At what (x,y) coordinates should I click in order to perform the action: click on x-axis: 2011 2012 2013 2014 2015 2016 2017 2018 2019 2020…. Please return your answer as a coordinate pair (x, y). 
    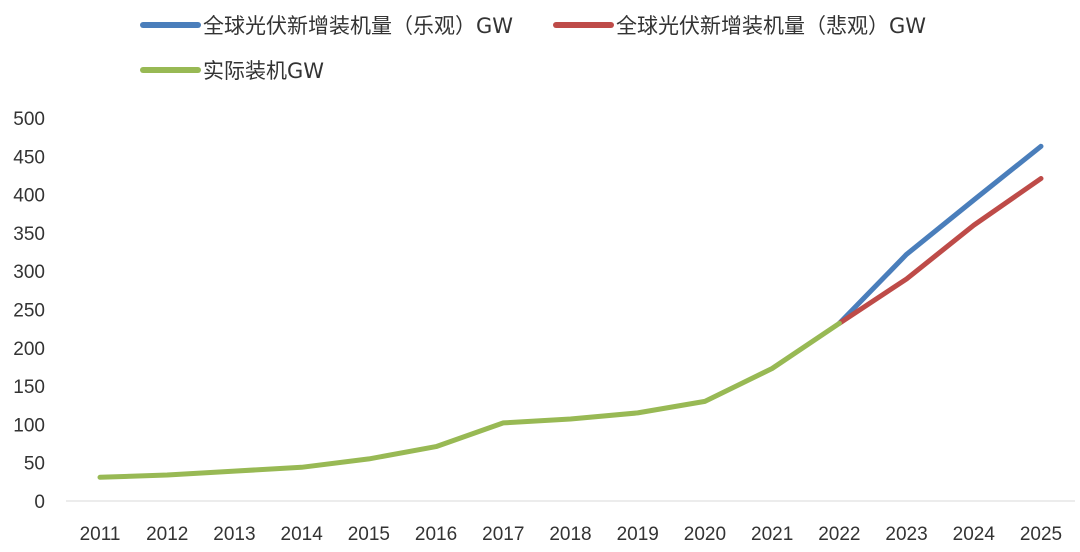
    Looking at the image, I should click on (571, 534).